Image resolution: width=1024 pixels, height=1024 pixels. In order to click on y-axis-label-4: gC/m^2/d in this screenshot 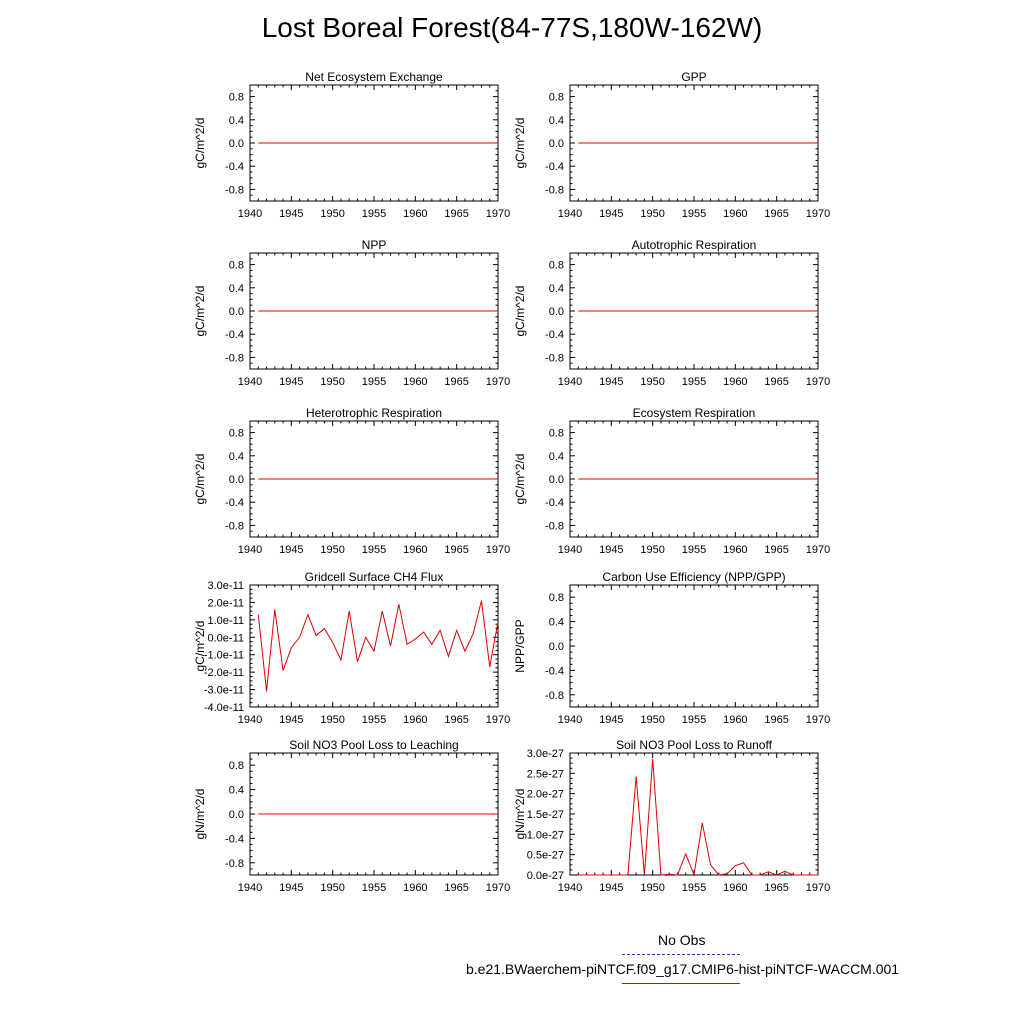, I will do `click(200, 479)`.